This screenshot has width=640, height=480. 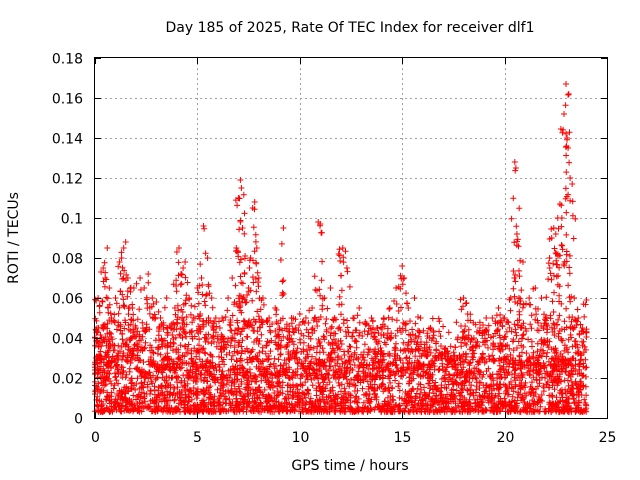 What do you see at coordinates (608, 438) in the screenshot?
I see `x-tick-label: 25` at bounding box center [608, 438].